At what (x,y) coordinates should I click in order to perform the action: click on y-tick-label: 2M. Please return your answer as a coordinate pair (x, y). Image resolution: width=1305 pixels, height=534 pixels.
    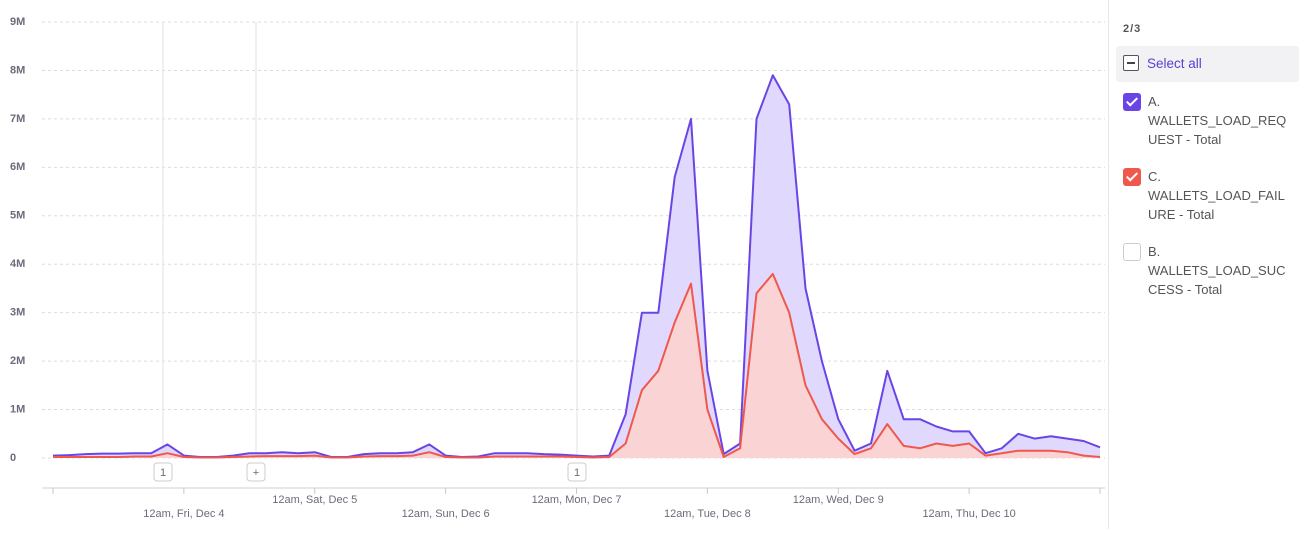
    Looking at the image, I should click on (17, 361).